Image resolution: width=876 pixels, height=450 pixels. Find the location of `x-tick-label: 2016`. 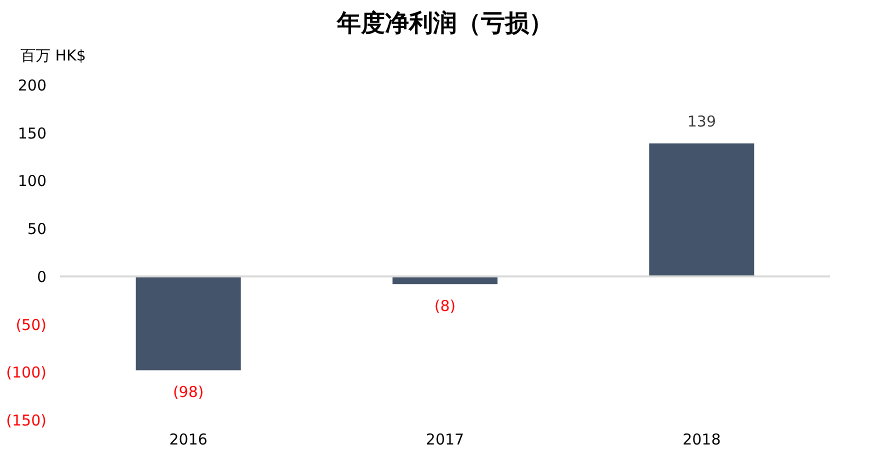

x-tick-label: 2016 is located at coordinates (188, 439).